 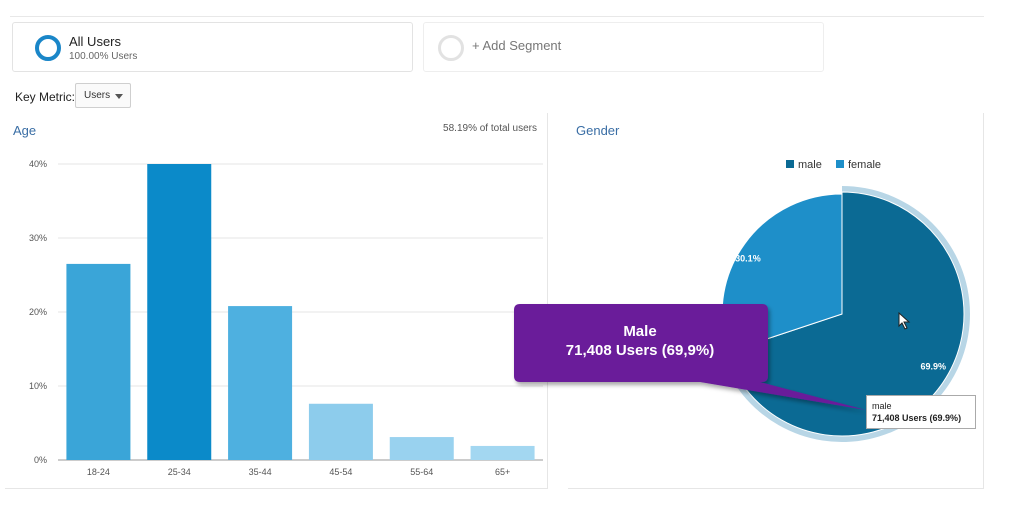 I want to click on key-metric-label: Key Metric:, so click(x=45, y=97).